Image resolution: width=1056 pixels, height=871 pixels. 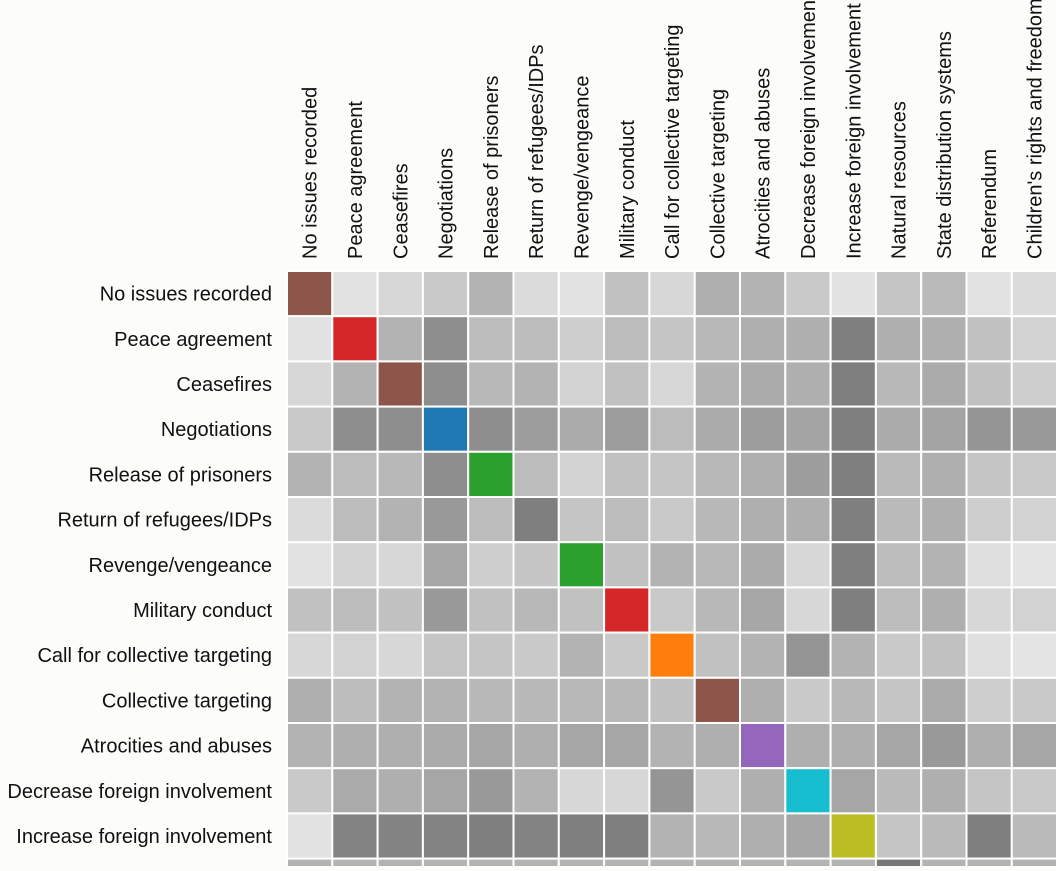 I want to click on row-label: Ceasefires, so click(x=224, y=385).